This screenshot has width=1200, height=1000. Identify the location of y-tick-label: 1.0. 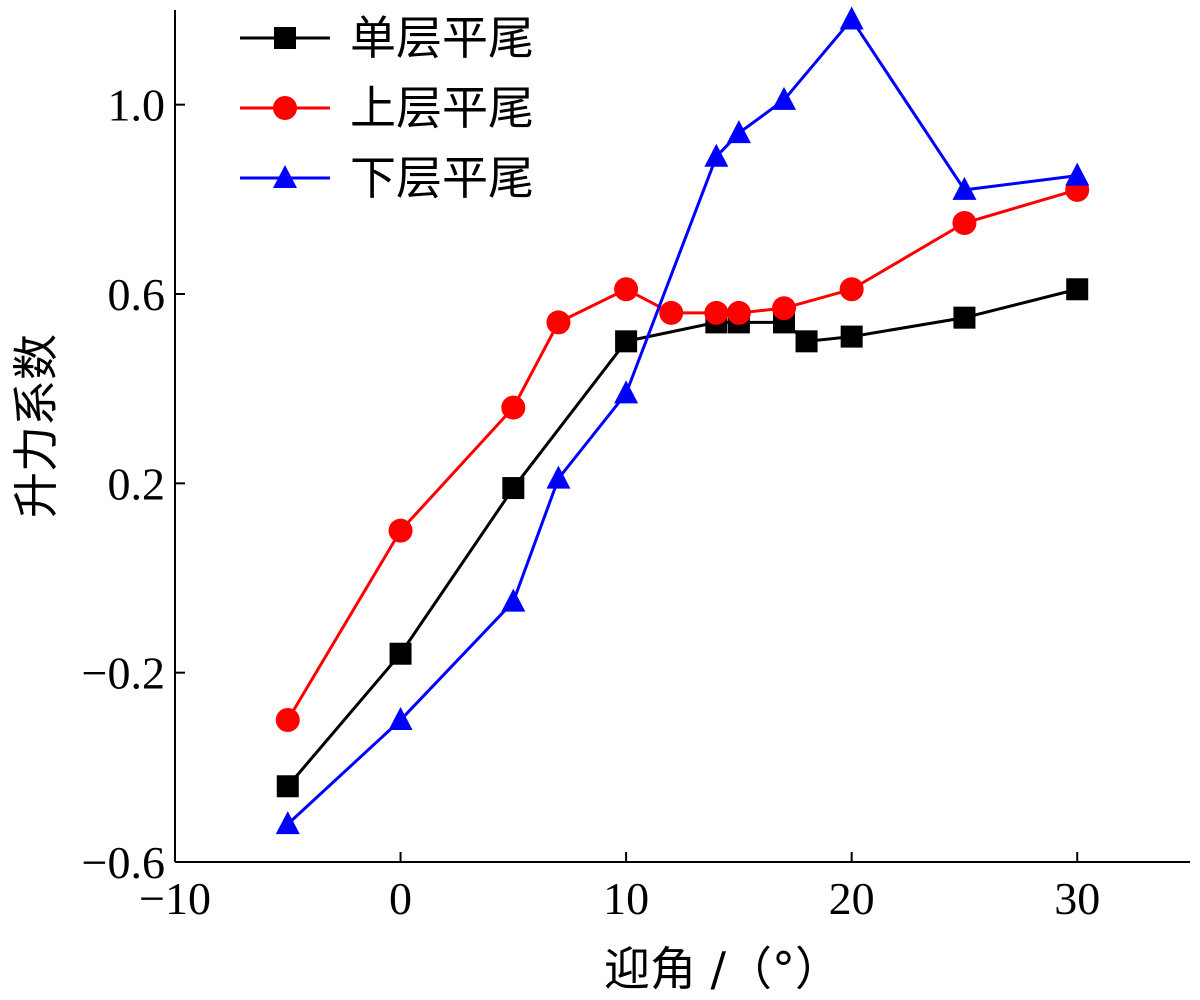
(137, 105).